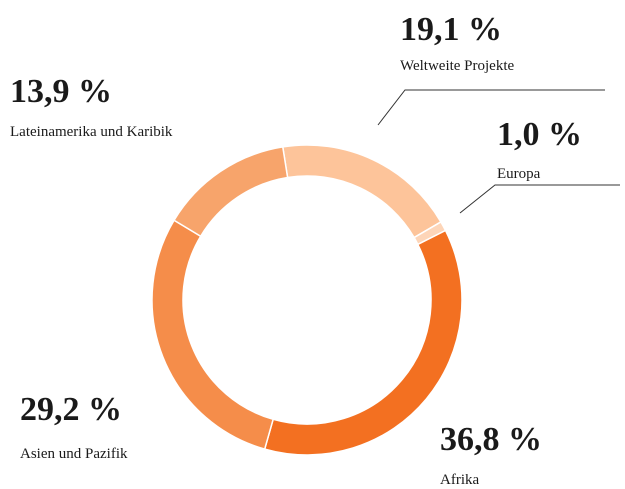 The image size is (625, 489). What do you see at coordinates (71, 409) in the screenshot?
I see `value-label: 29,2 %` at bounding box center [71, 409].